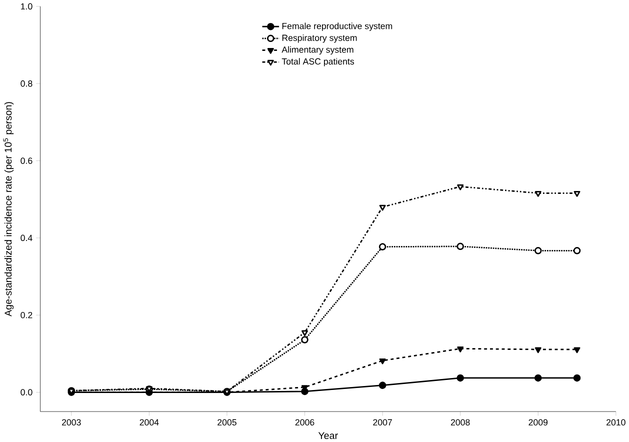 The height and width of the screenshot is (442, 629). I want to click on y-tick-label: 0.4, so click(26, 237).